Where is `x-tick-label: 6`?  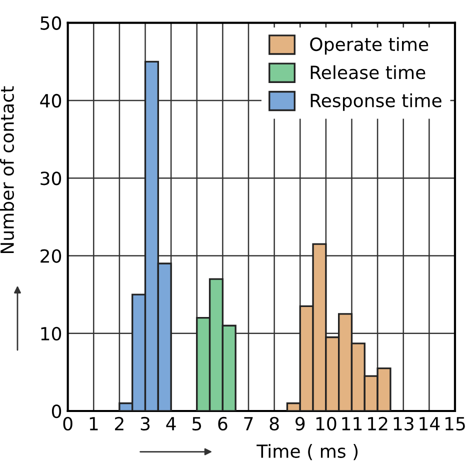 x-tick-label: 6 is located at coordinates (223, 423).